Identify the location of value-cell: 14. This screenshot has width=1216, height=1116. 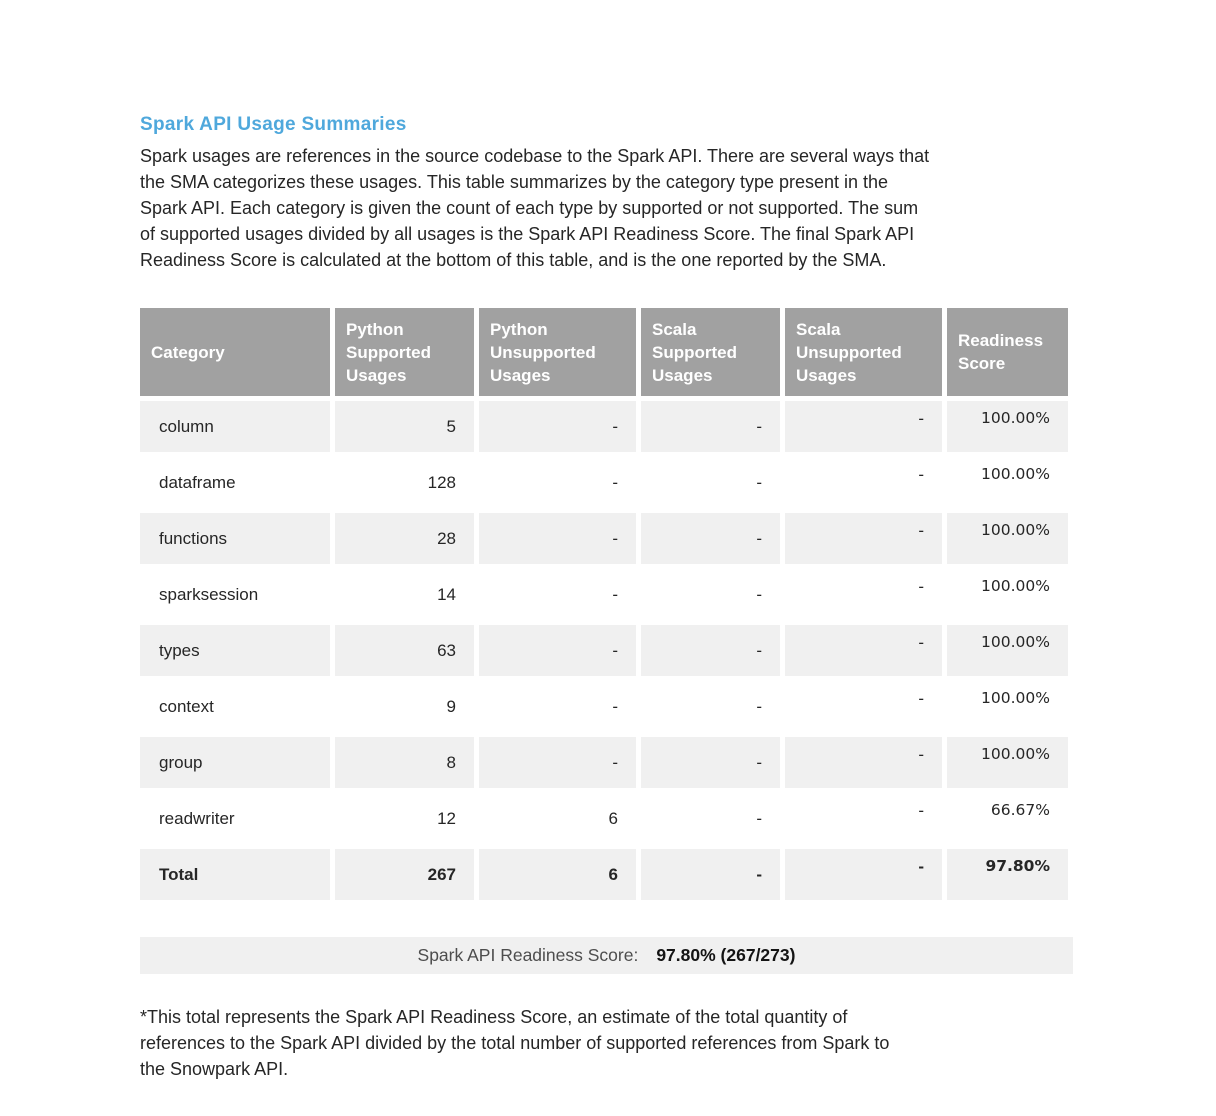
(404, 594).